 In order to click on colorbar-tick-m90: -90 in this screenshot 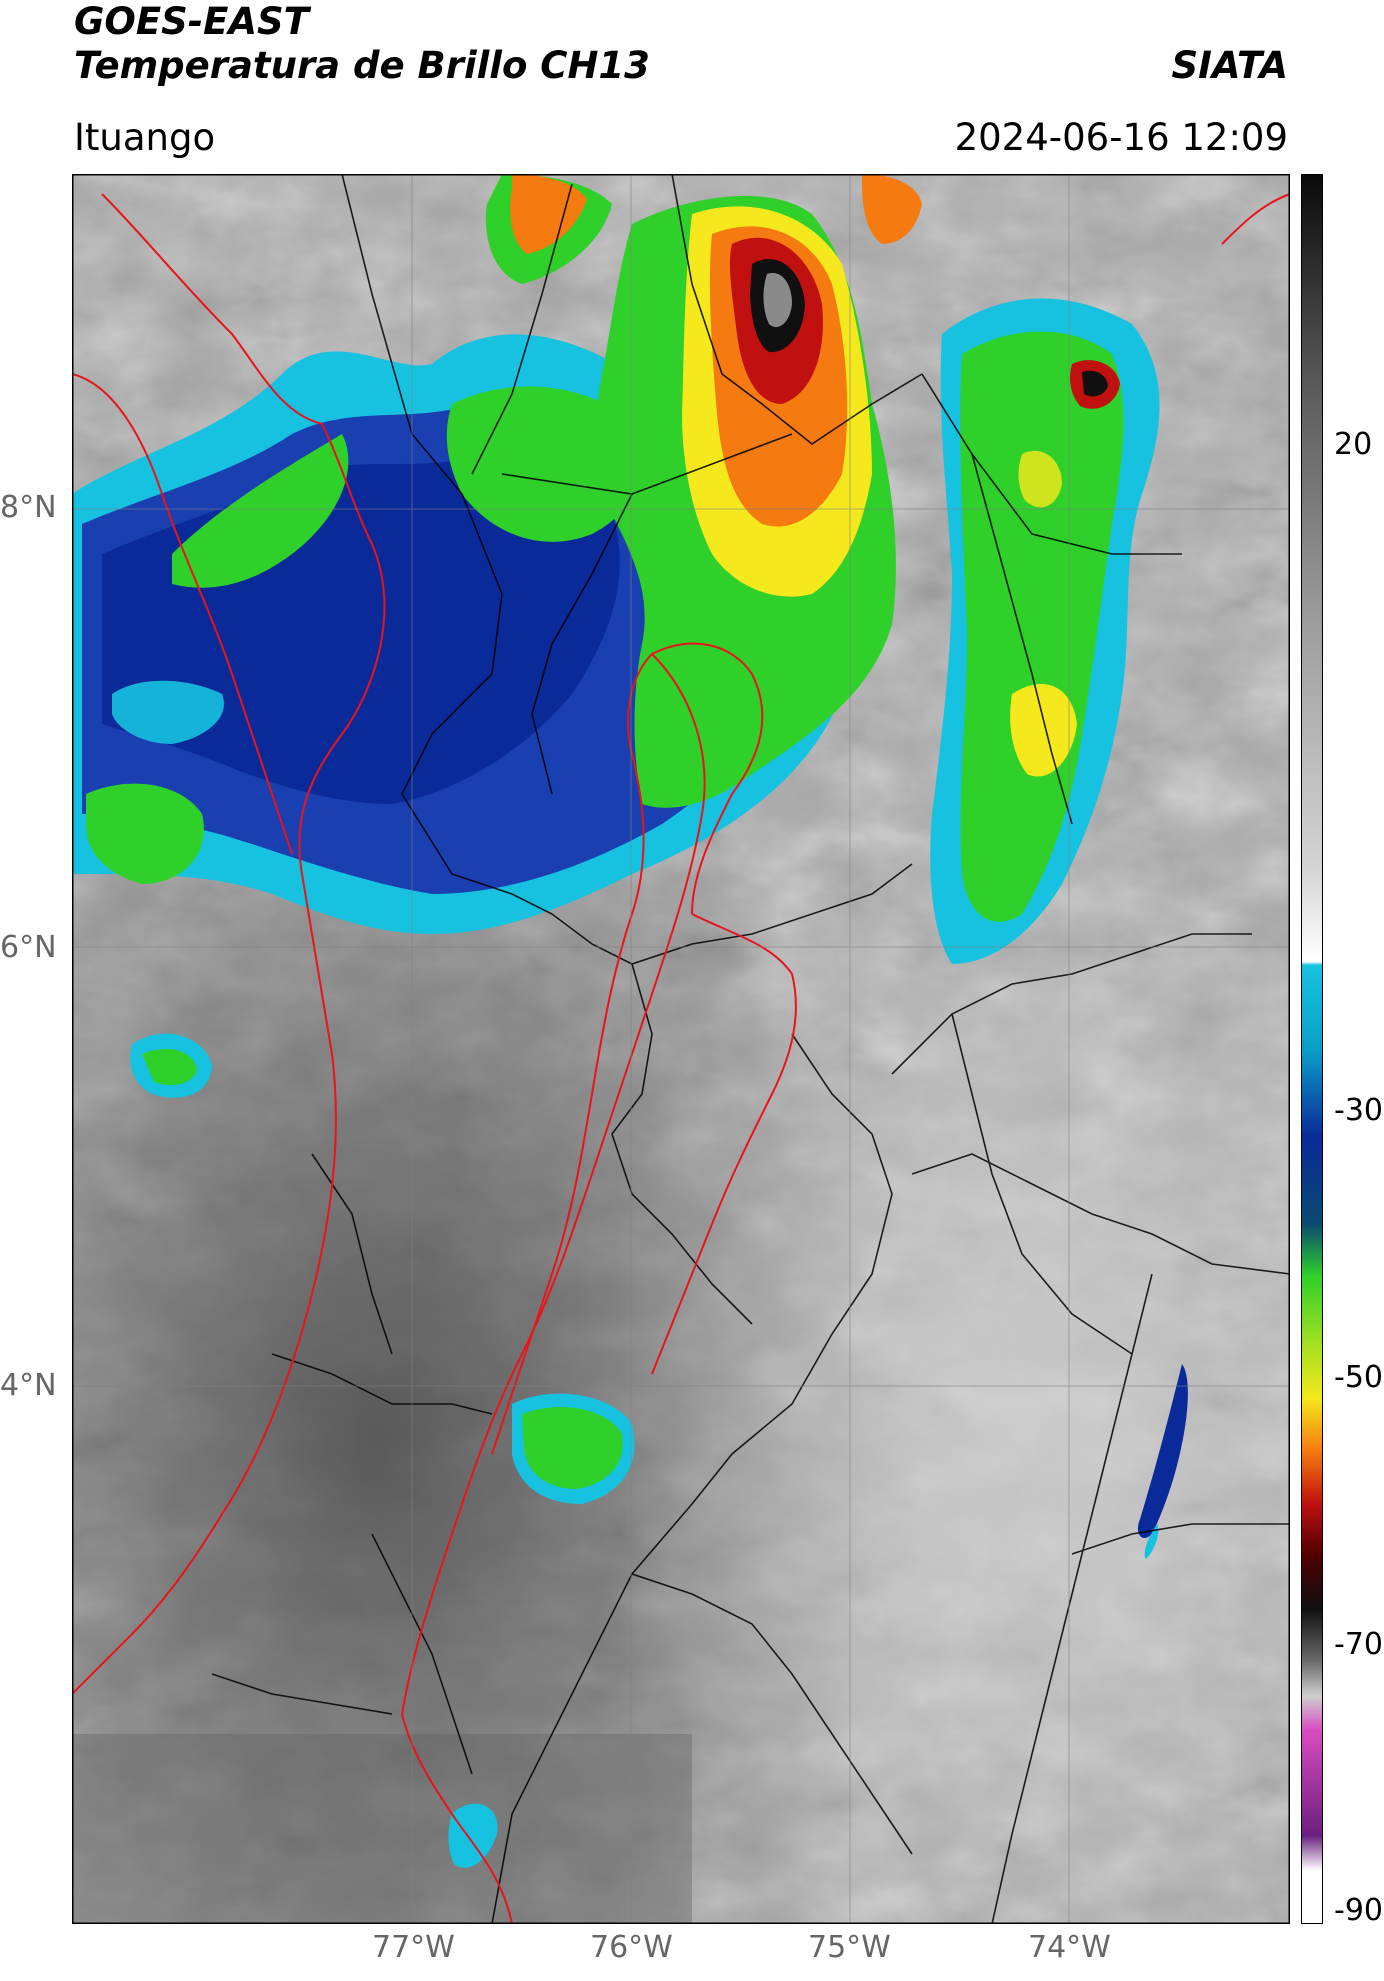, I will do `click(1358, 1910)`.